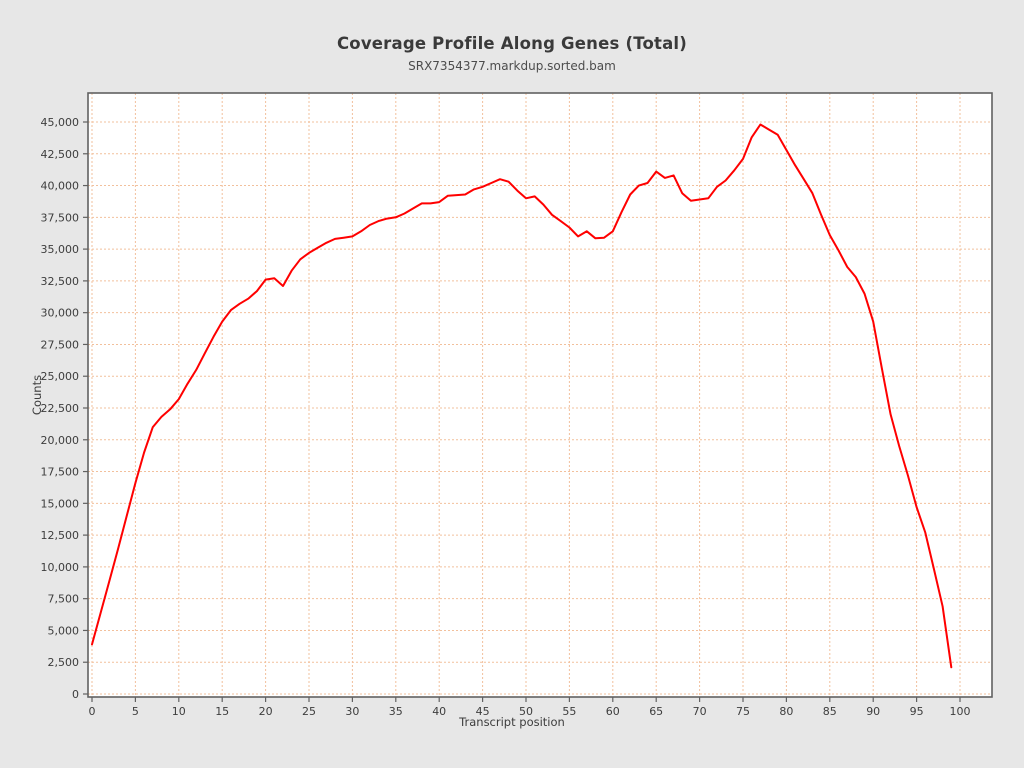 Image resolution: width=1024 pixels, height=768 pixels. I want to click on y-tick-label: 27,500, so click(60, 344).